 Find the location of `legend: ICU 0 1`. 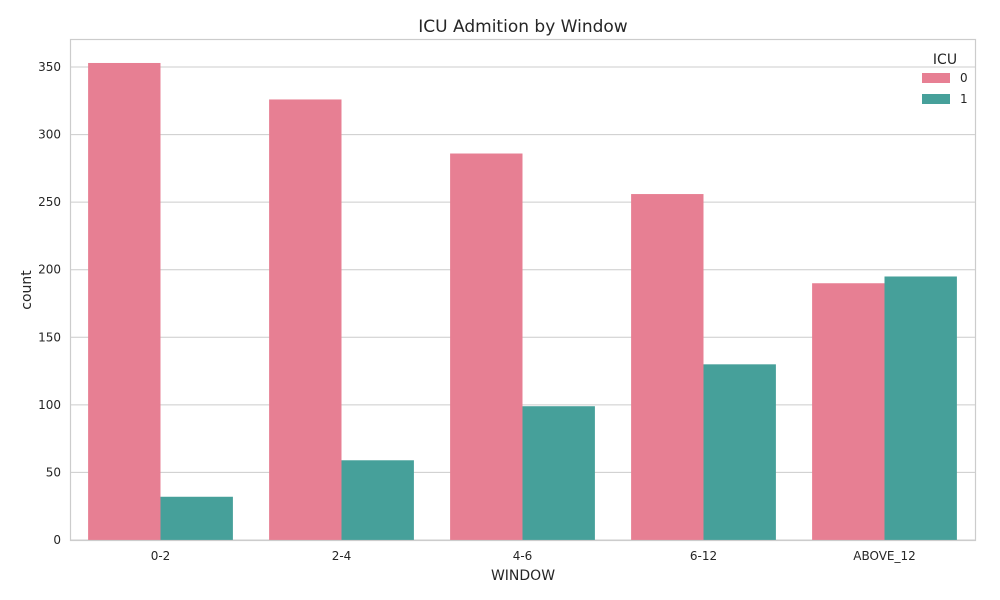

legend: ICU 0 1 is located at coordinates (945, 79).